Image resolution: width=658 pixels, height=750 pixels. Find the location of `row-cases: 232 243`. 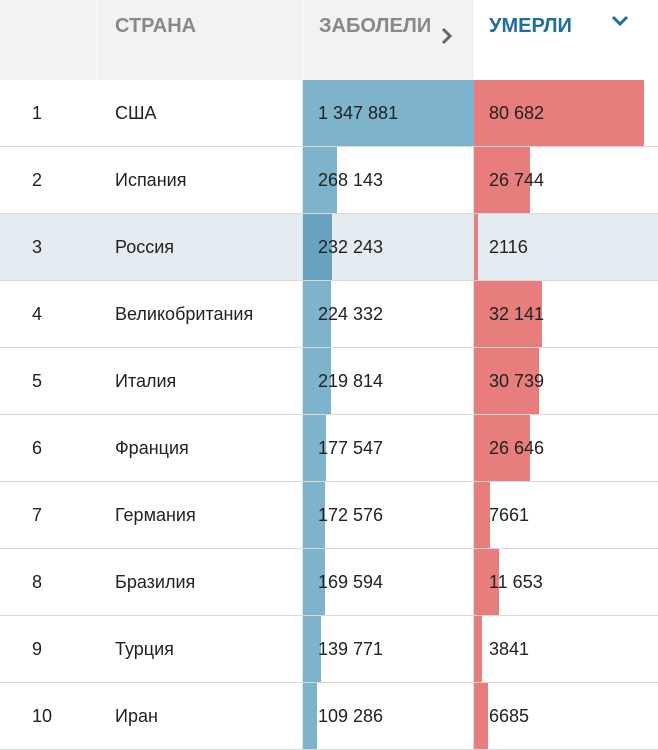

row-cases: 232 243 is located at coordinates (388, 247).